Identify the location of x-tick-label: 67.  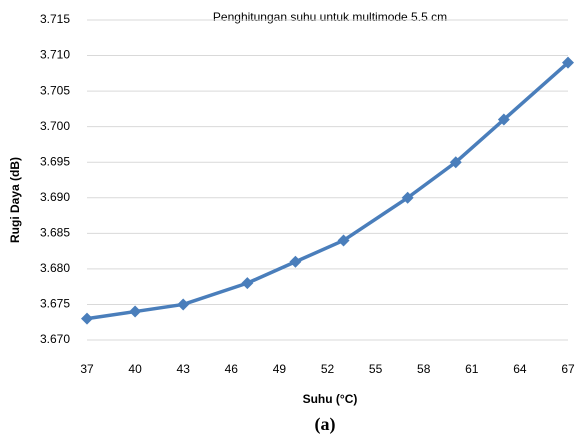
(568, 369).